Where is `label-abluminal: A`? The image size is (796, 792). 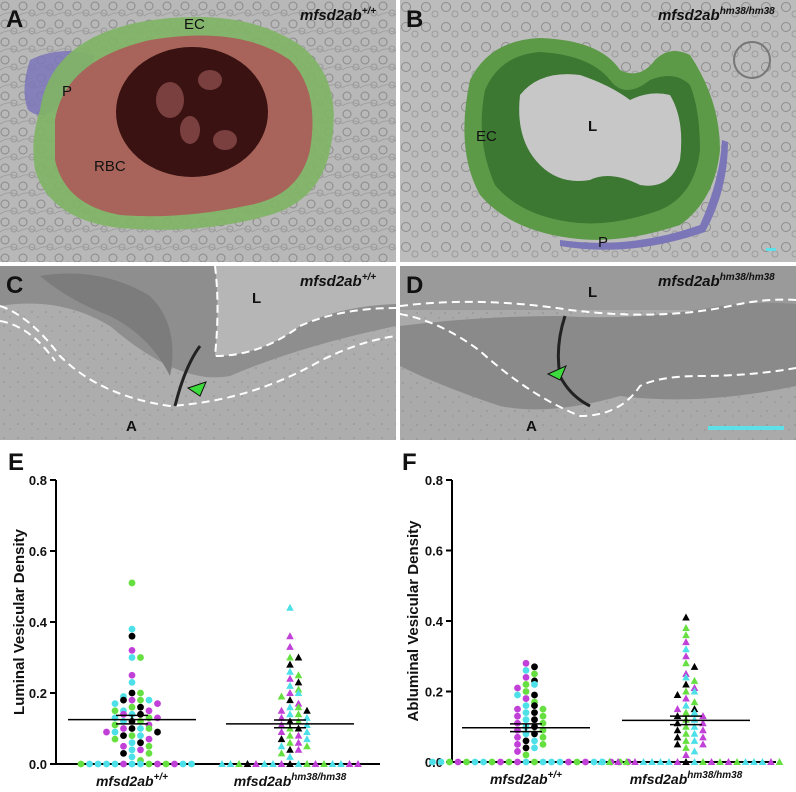 label-abluminal: A is located at coordinates (531, 426).